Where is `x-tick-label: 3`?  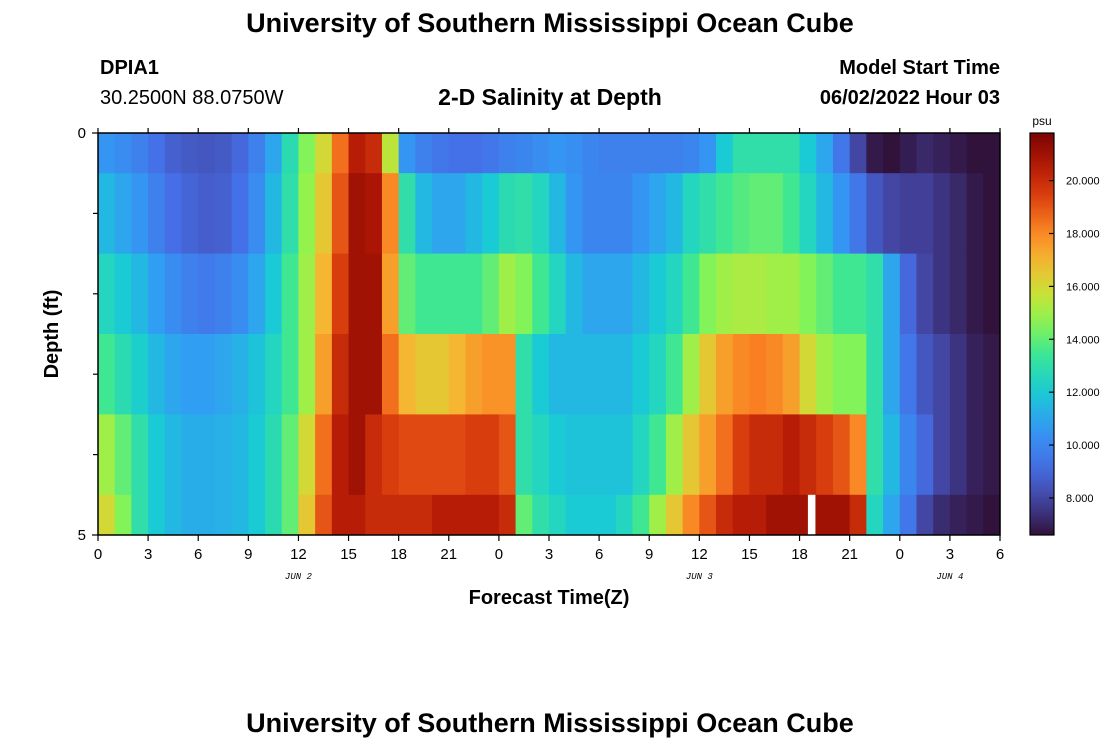 x-tick-label: 3 is located at coordinates (148, 554).